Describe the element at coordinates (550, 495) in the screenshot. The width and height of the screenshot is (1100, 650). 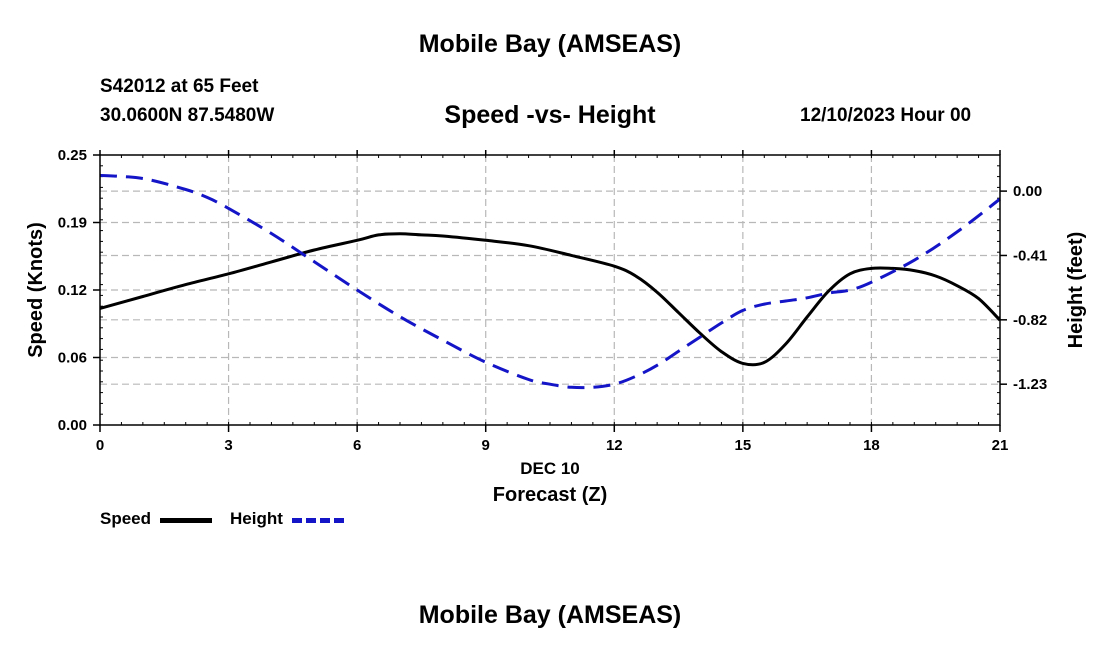
I see `x-axis-title: Forecast (Z)` at that location.